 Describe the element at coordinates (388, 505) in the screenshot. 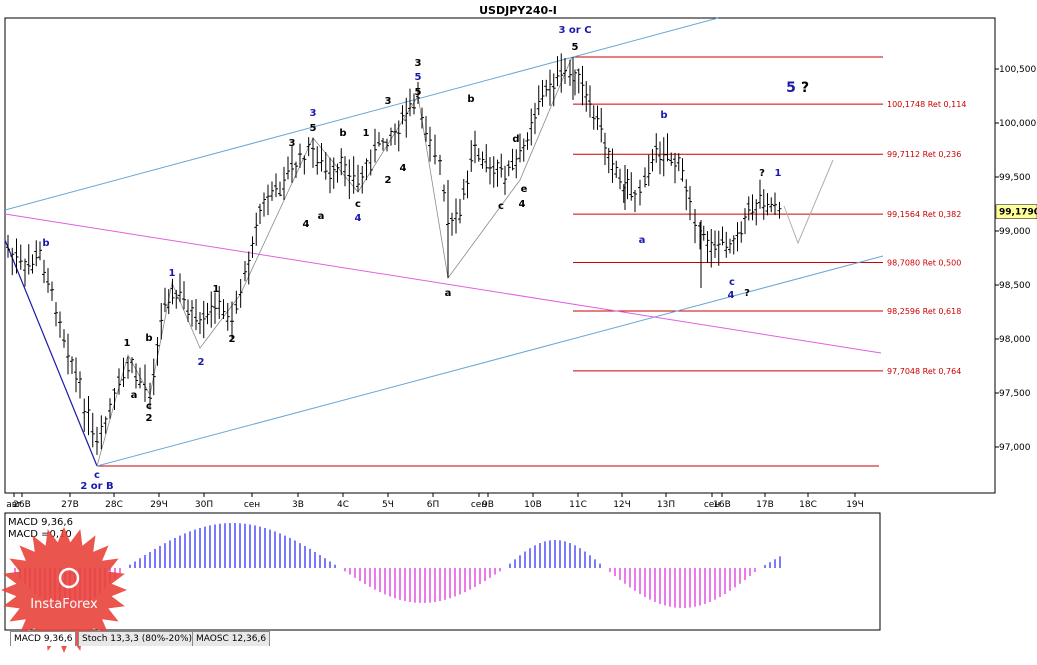

I see `time-tick-label: 5Ч` at that location.